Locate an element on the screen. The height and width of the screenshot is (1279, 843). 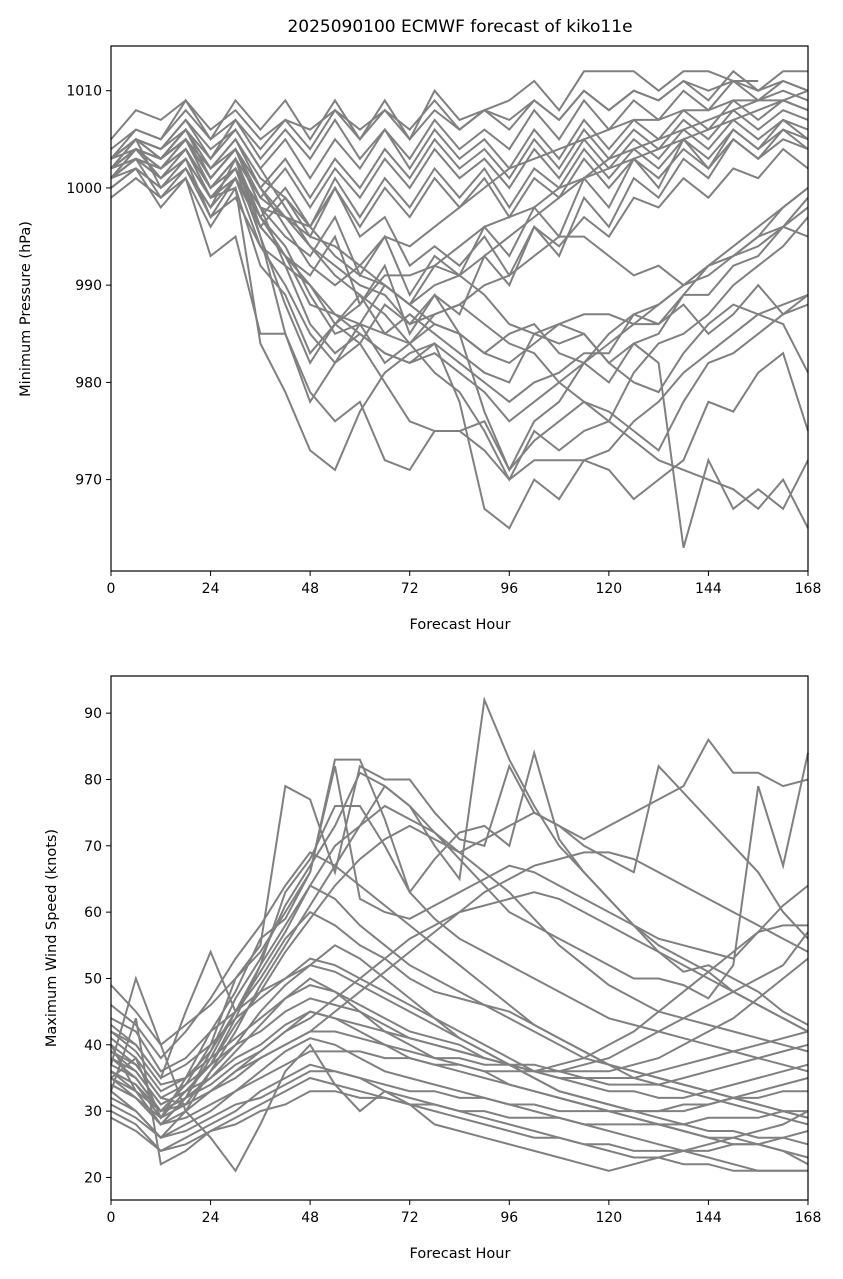
pressure-x-tick-label: 120 is located at coordinates (608, 589).